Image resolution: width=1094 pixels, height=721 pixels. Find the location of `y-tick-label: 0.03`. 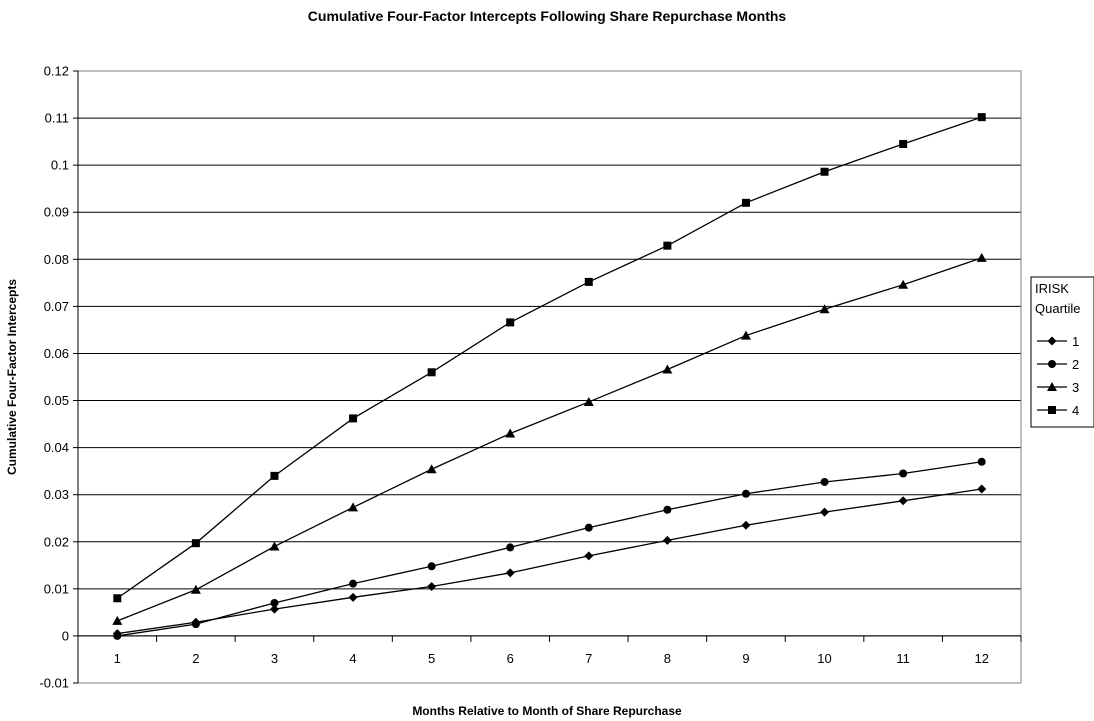

y-tick-label: 0.03 is located at coordinates (56, 494).